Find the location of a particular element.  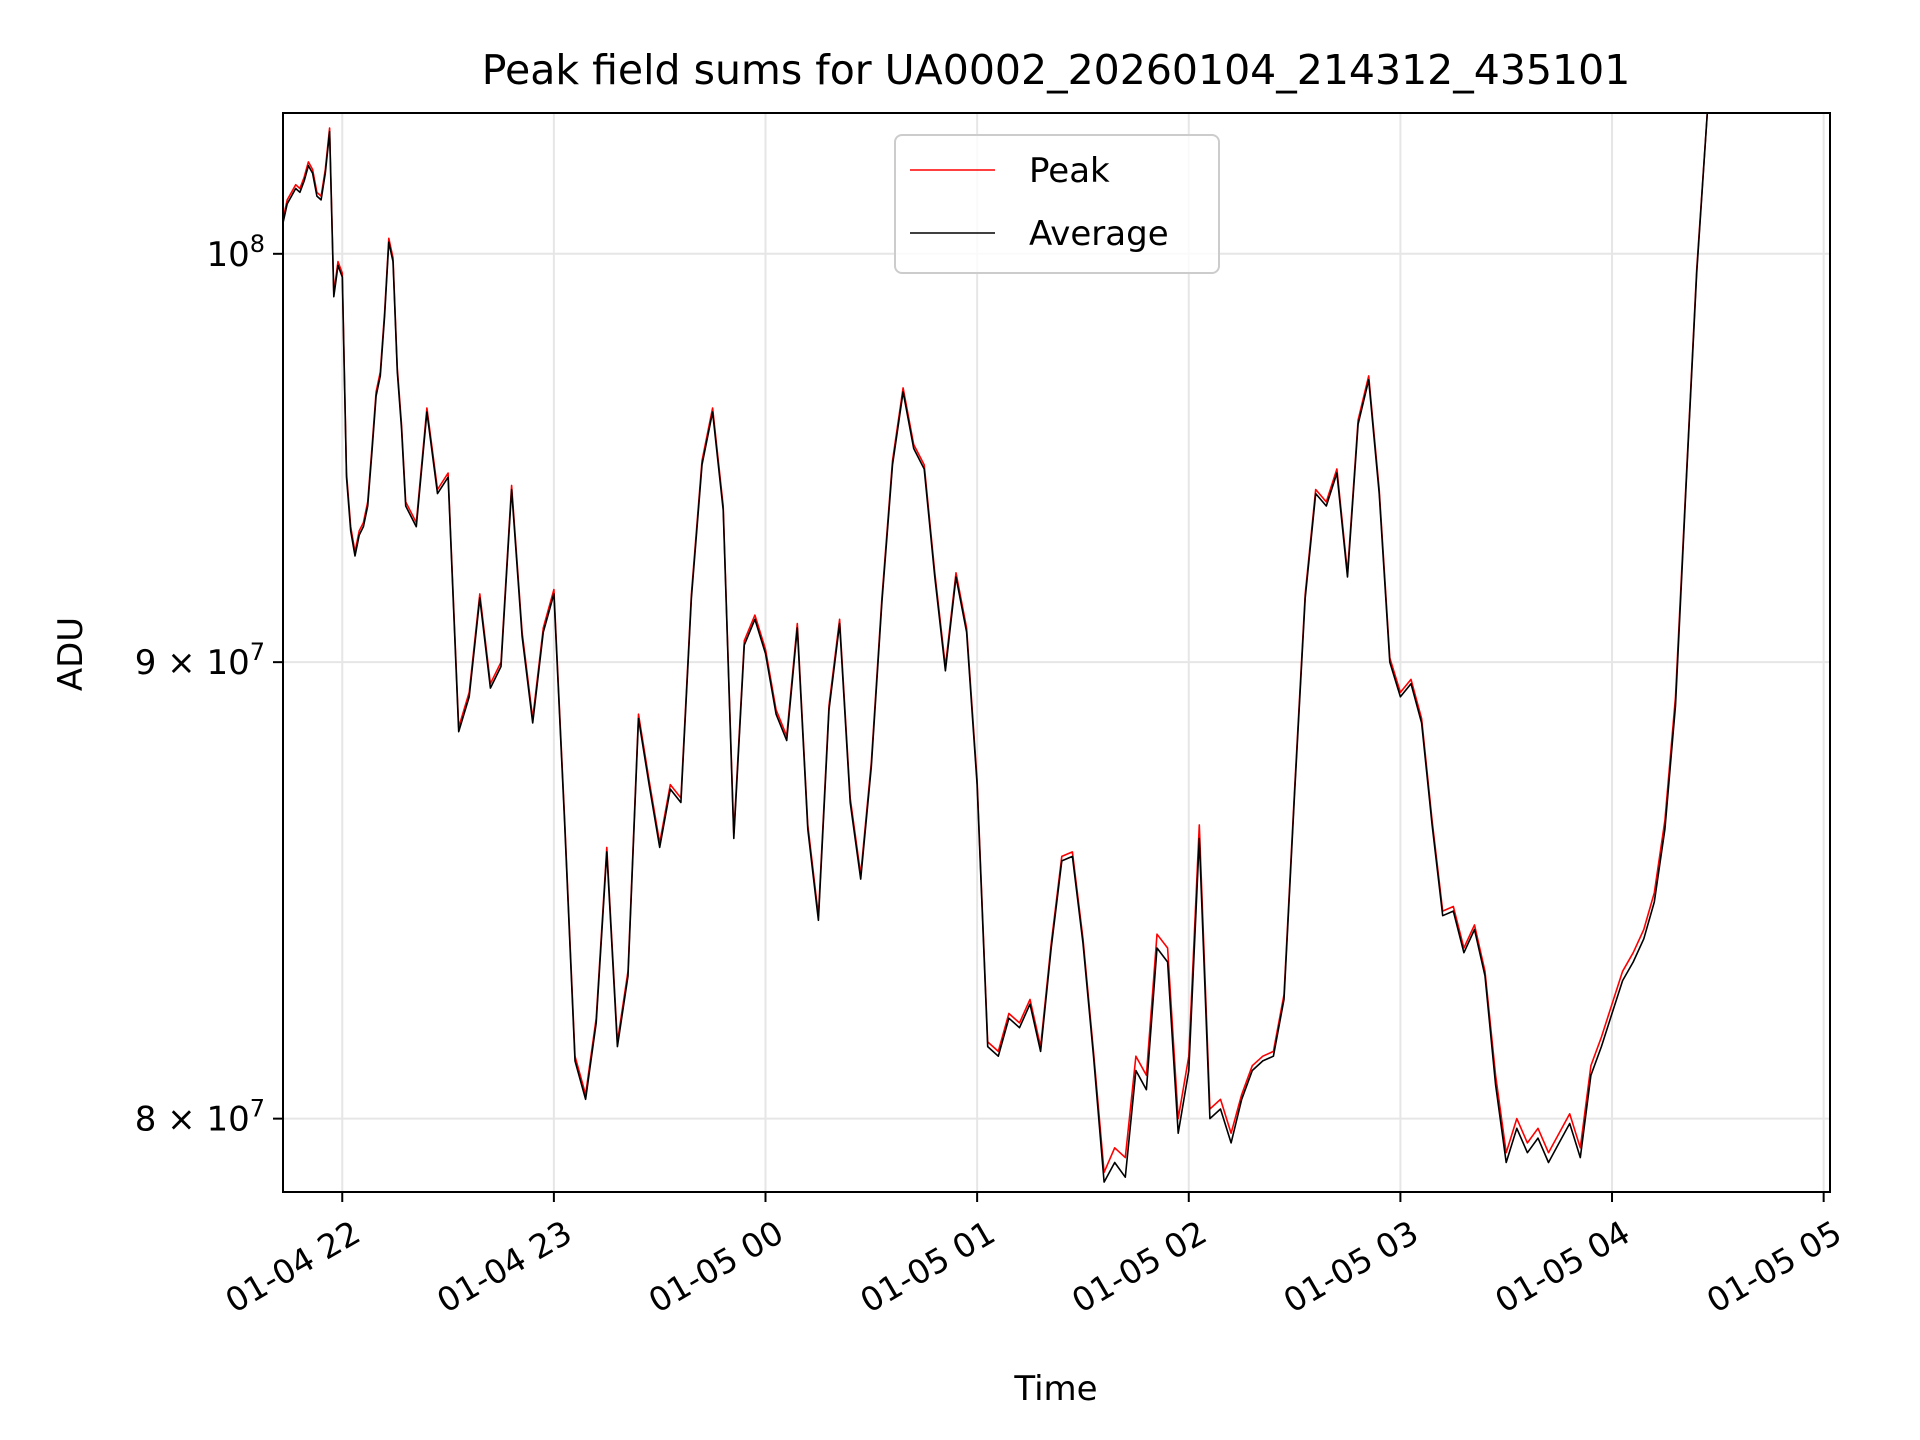

x-axis-label: Time is located at coordinates (1055, 1389).